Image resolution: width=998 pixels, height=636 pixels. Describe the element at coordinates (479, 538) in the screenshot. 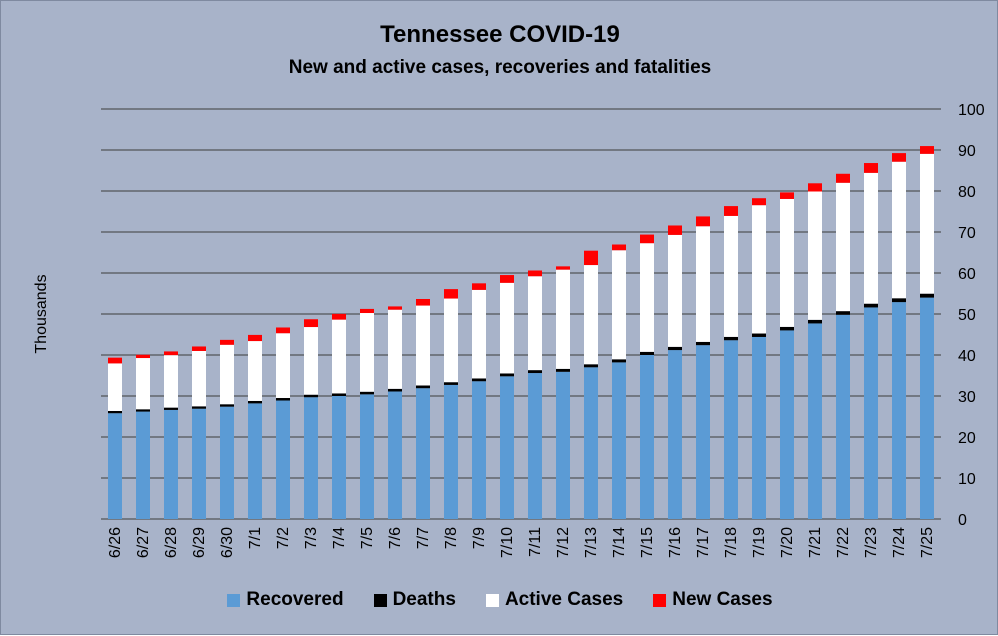

I see `x-tick-label: 7/9` at that location.